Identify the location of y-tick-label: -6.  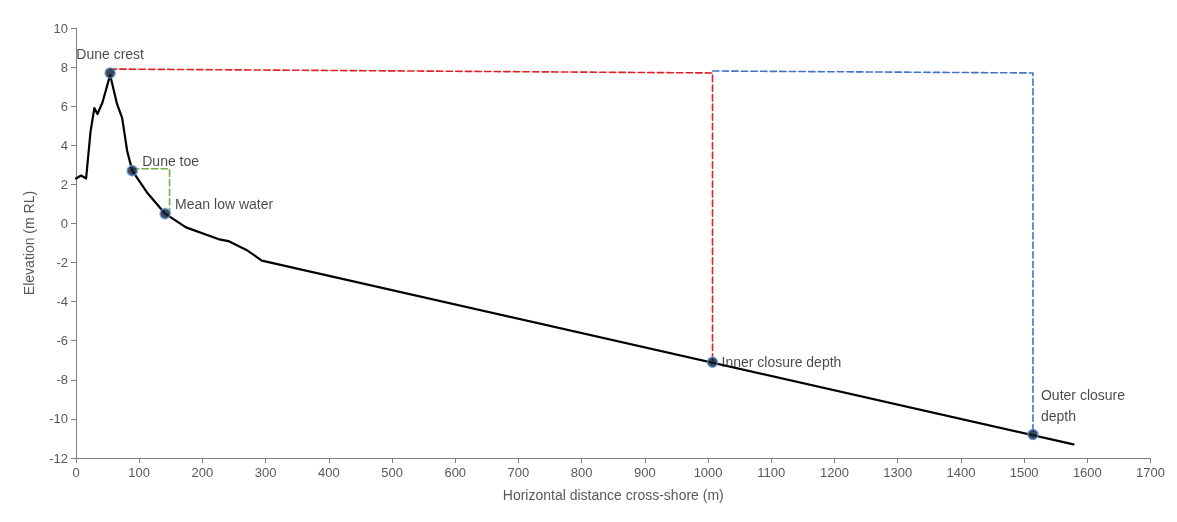
(62, 341).